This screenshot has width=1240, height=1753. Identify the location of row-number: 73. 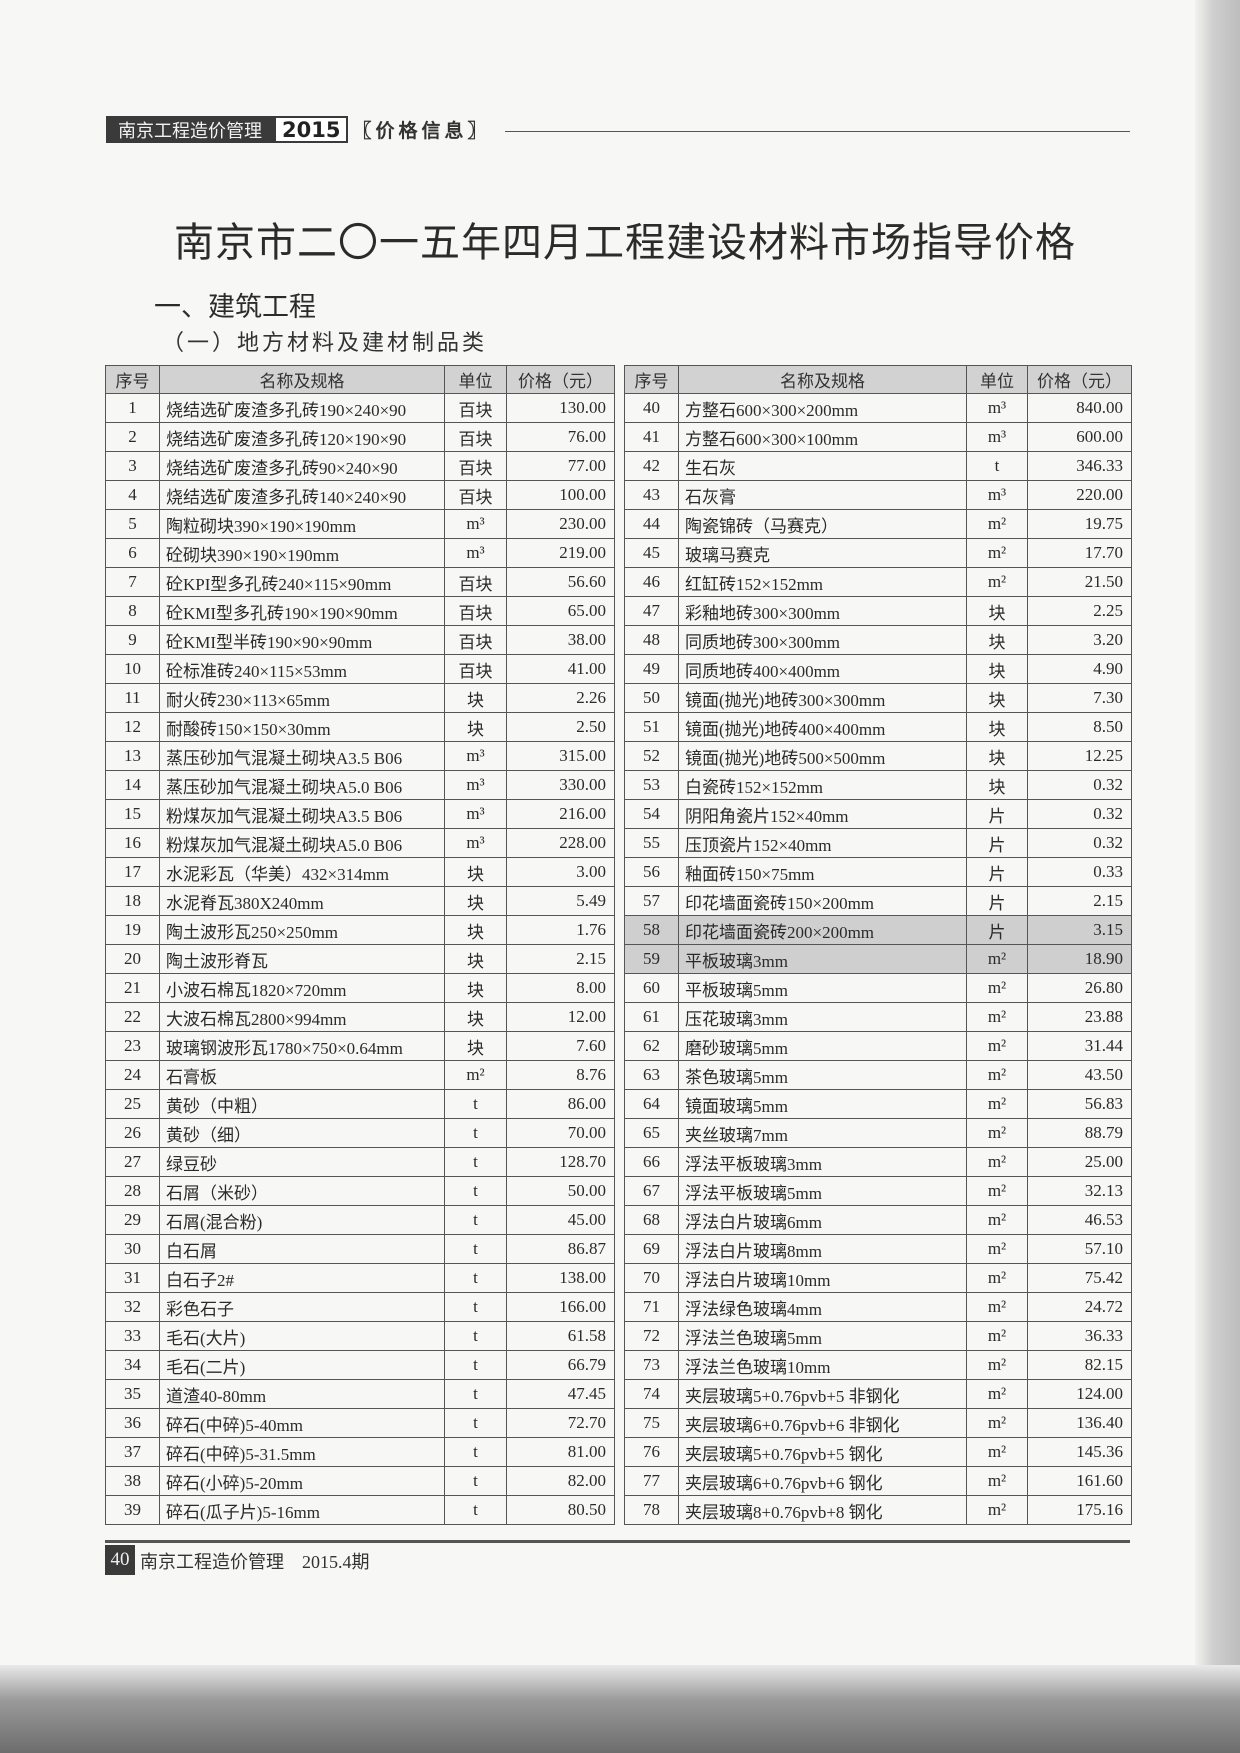
(651, 1365).